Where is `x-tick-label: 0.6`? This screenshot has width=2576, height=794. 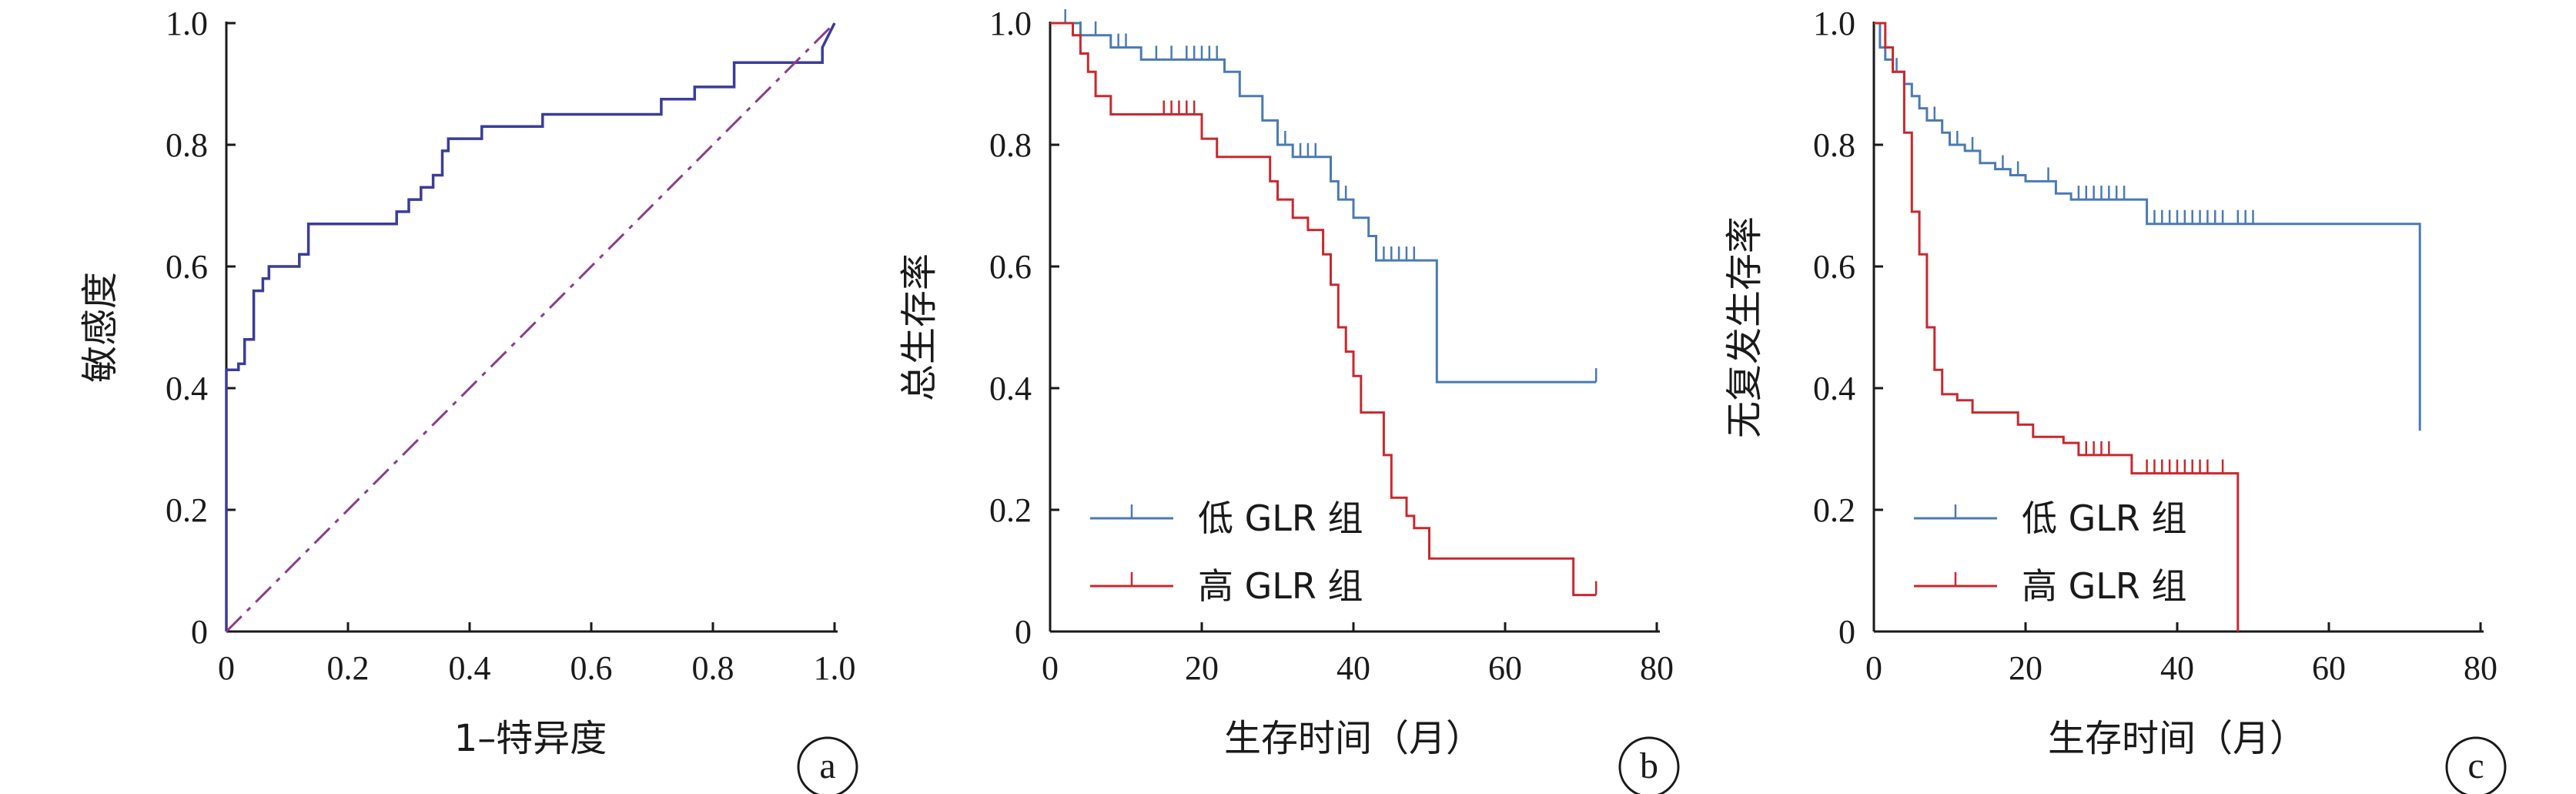
x-tick-label: 0.6 is located at coordinates (592, 668).